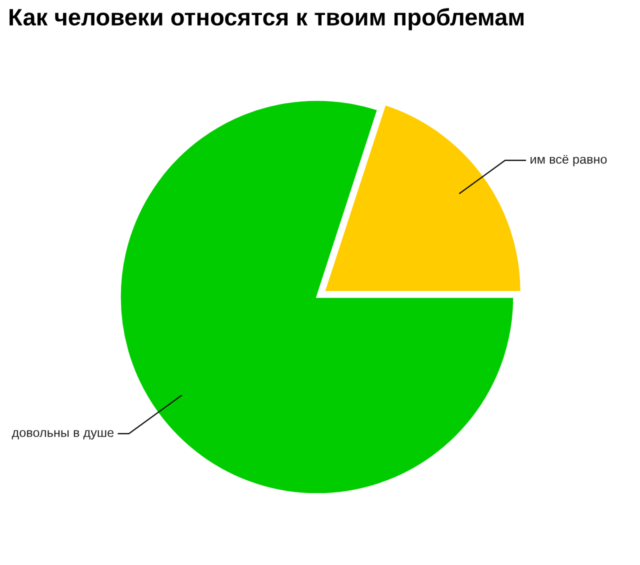 This screenshot has height=565, width=640. Describe the element at coordinates (267, 19) in the screenshot. I see `chart-title: Как человеки относятся к твоим проблемам` at that location.